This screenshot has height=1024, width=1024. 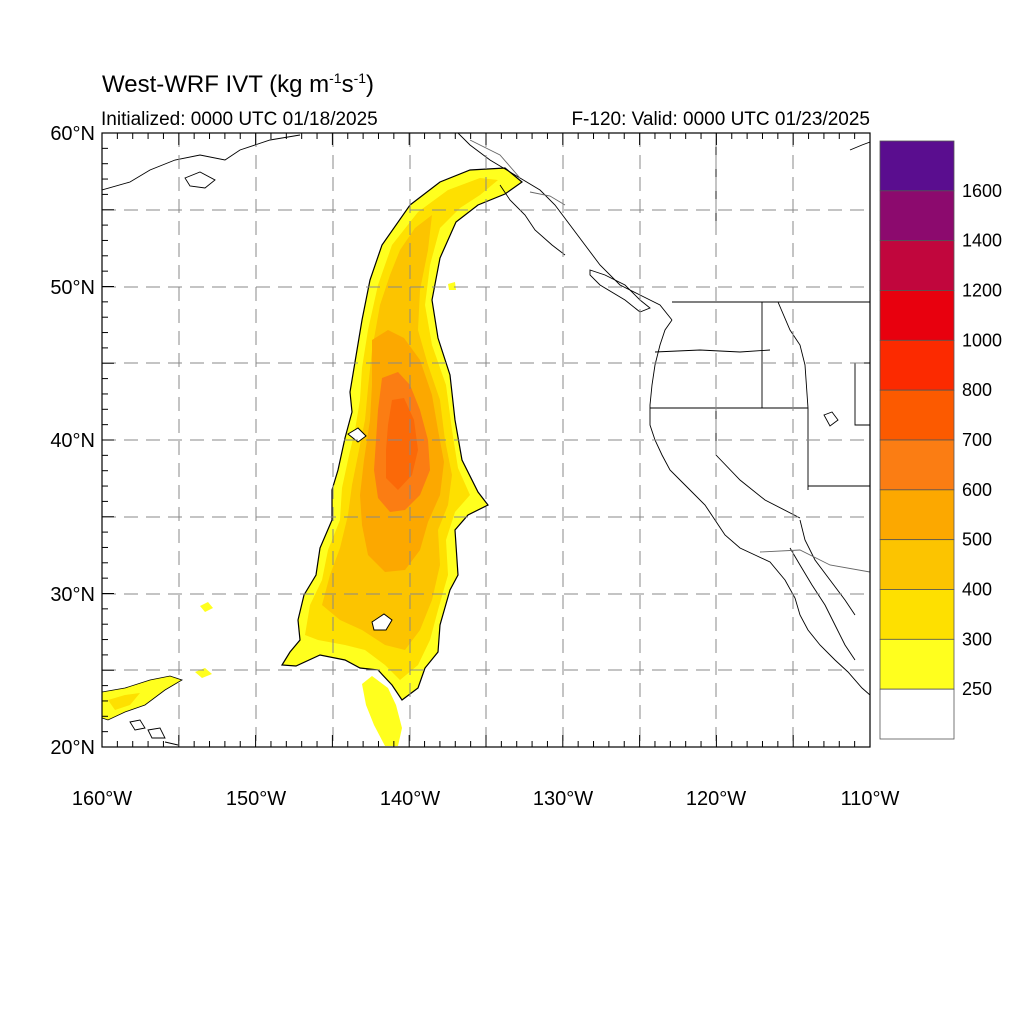 I want to click on lat-label-30: 30°N, so click(x=72, y=595).